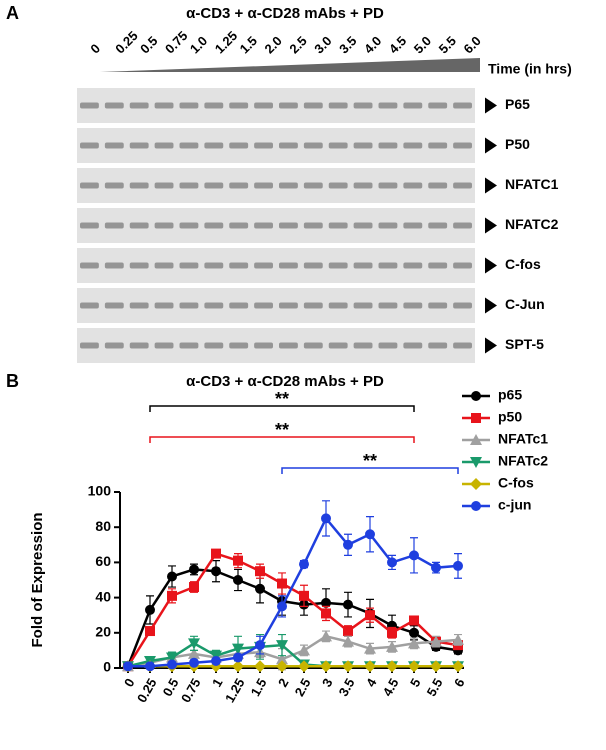  I want to click on legend-marker, so click(476, 506).